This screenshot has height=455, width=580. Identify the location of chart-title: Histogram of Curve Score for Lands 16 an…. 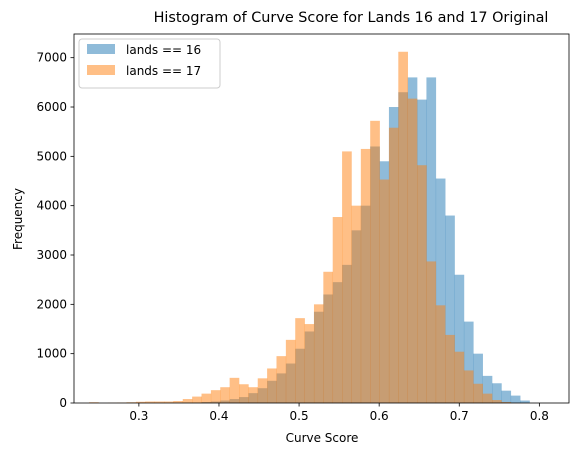
(351, 18).